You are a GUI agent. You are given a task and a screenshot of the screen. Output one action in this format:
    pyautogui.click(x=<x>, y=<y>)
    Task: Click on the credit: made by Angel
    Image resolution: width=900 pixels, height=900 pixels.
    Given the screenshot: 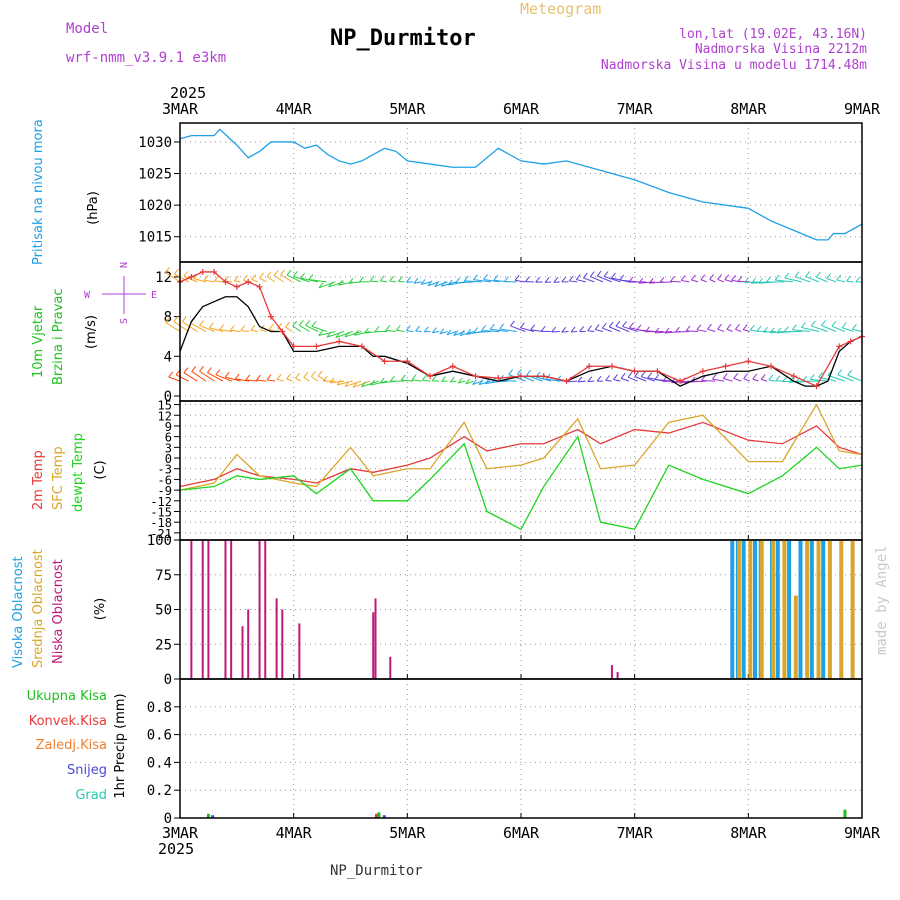 What is the action you would take?
    pyautogui.click(x=882, y=600)
    